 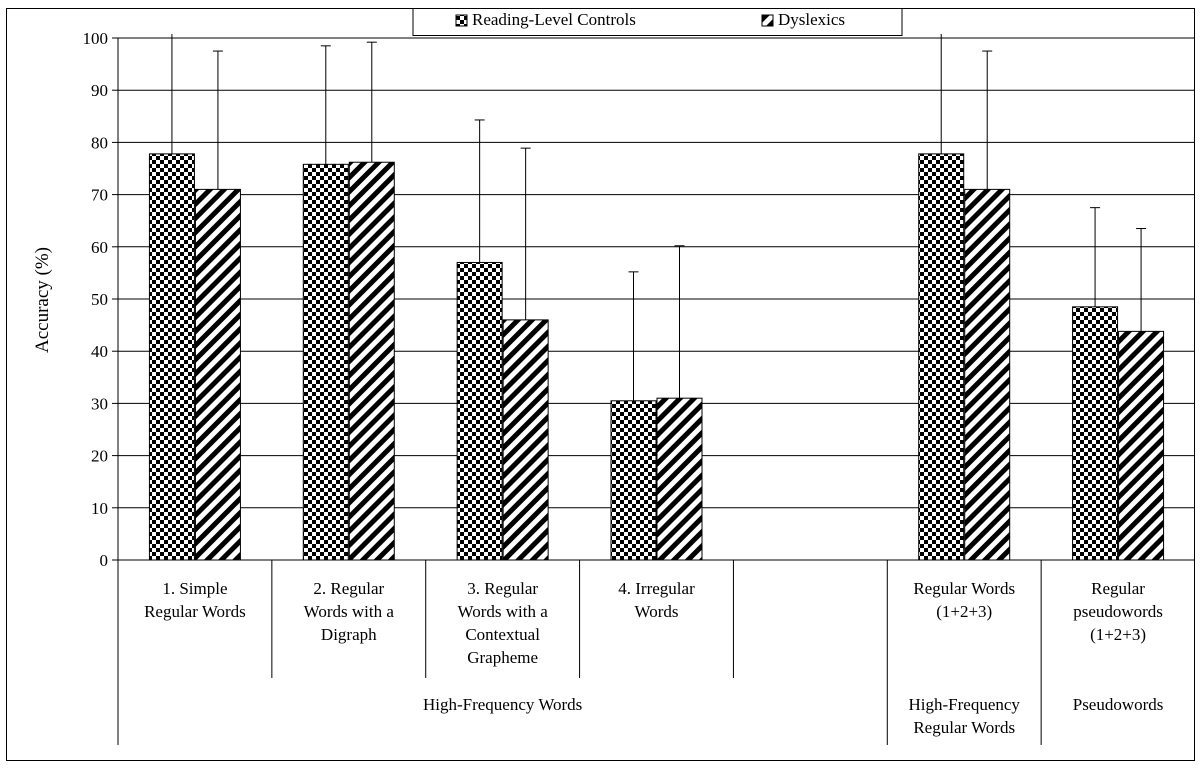 I want to click on category-label: 1. Simple, so click(x=194, y=588).